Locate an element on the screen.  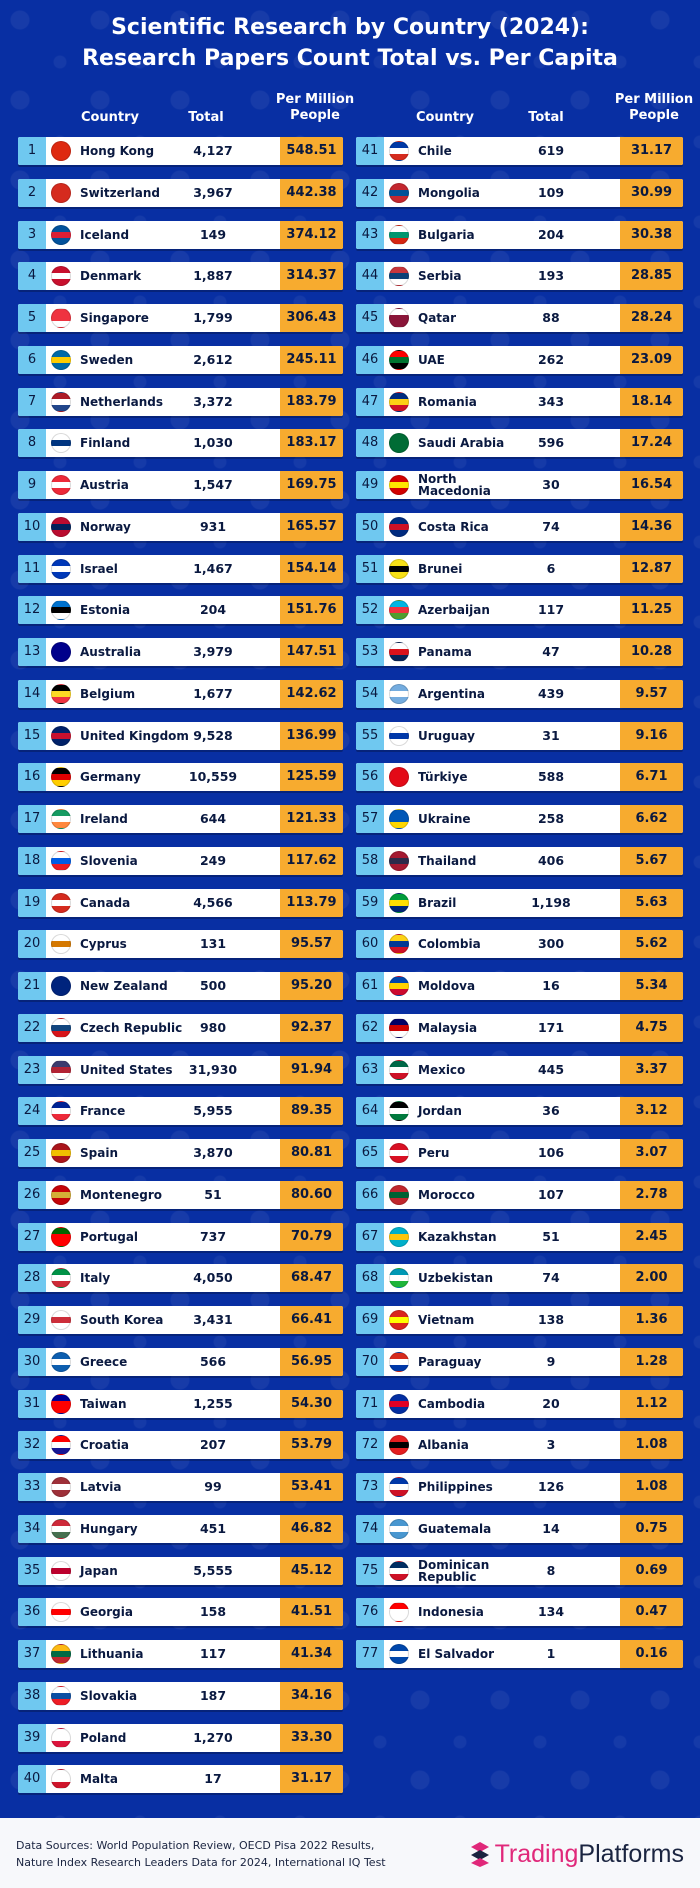
per-million-value: 31.17 is located at coordinates (311, 1779).